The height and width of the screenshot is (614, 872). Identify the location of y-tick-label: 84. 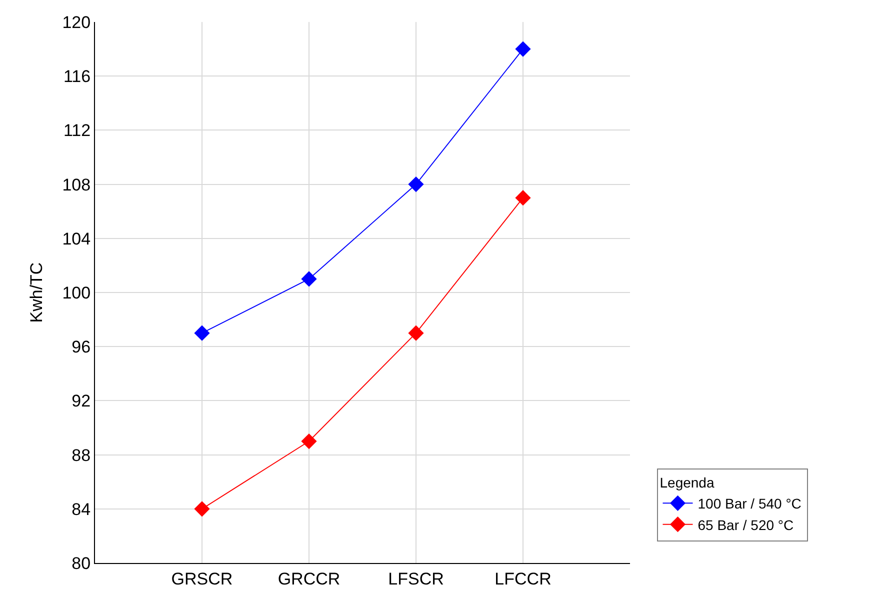
(81, 509).